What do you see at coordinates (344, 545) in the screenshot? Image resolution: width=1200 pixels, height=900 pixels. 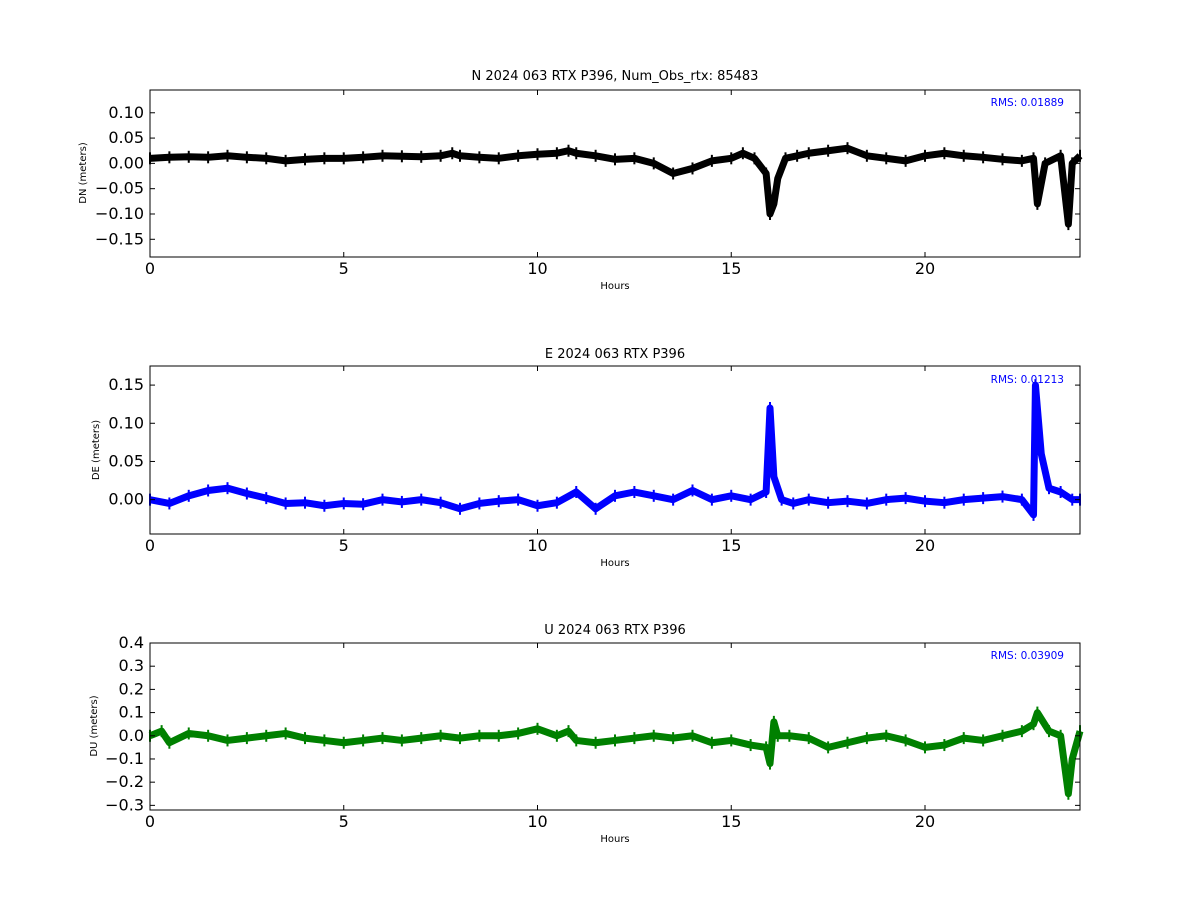 I see `east-xtick-label: 5` at bounding box center [344, 545].